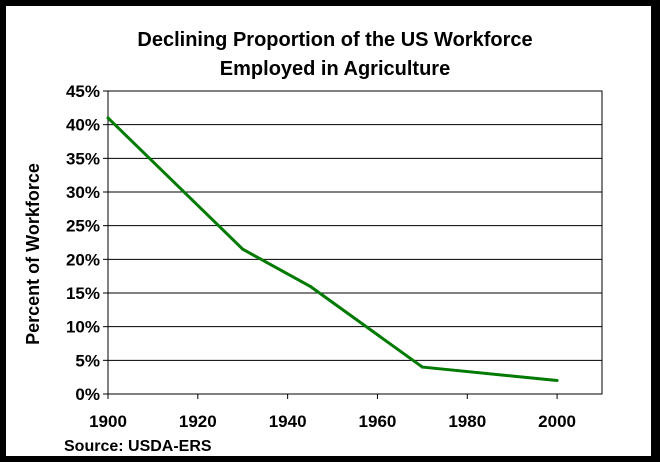  Describe the element at coordinates (83, 327) in the screenshot. I see `y-tick-label: 10%` at that location.